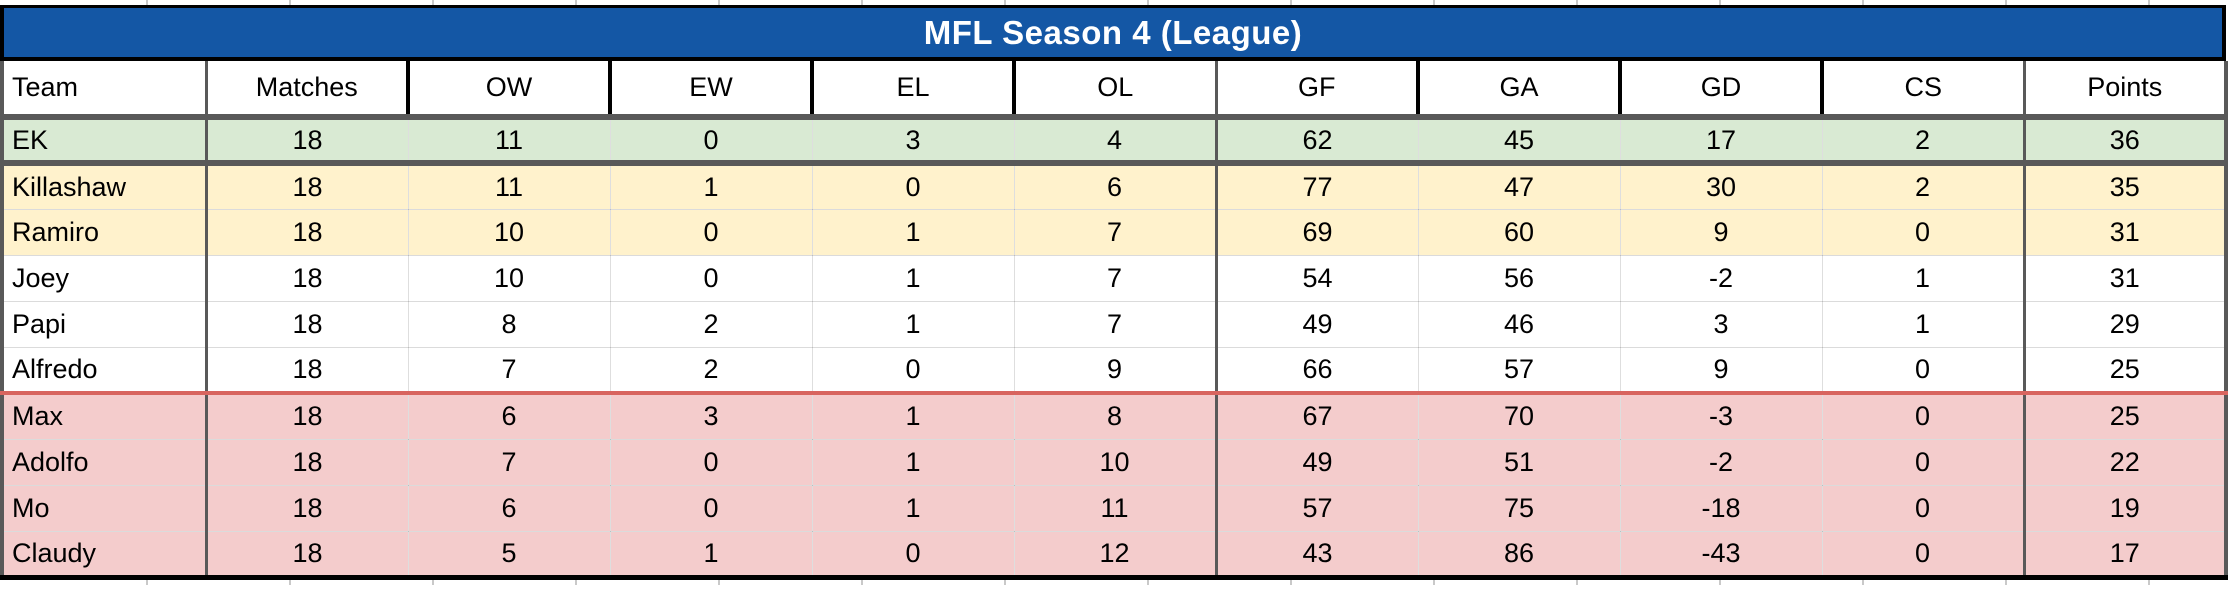 The image size is (2232, 606). I want to click on stat-cell-gf: 54, so click(1317, 278).